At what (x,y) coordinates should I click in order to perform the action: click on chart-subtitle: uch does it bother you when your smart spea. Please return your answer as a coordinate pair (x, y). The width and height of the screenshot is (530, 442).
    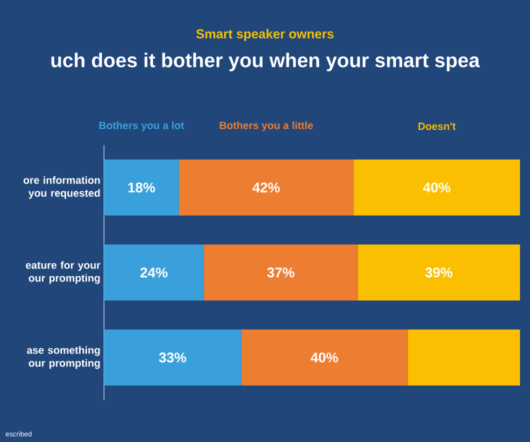
    Looking at the image, I should click on (265, 62).